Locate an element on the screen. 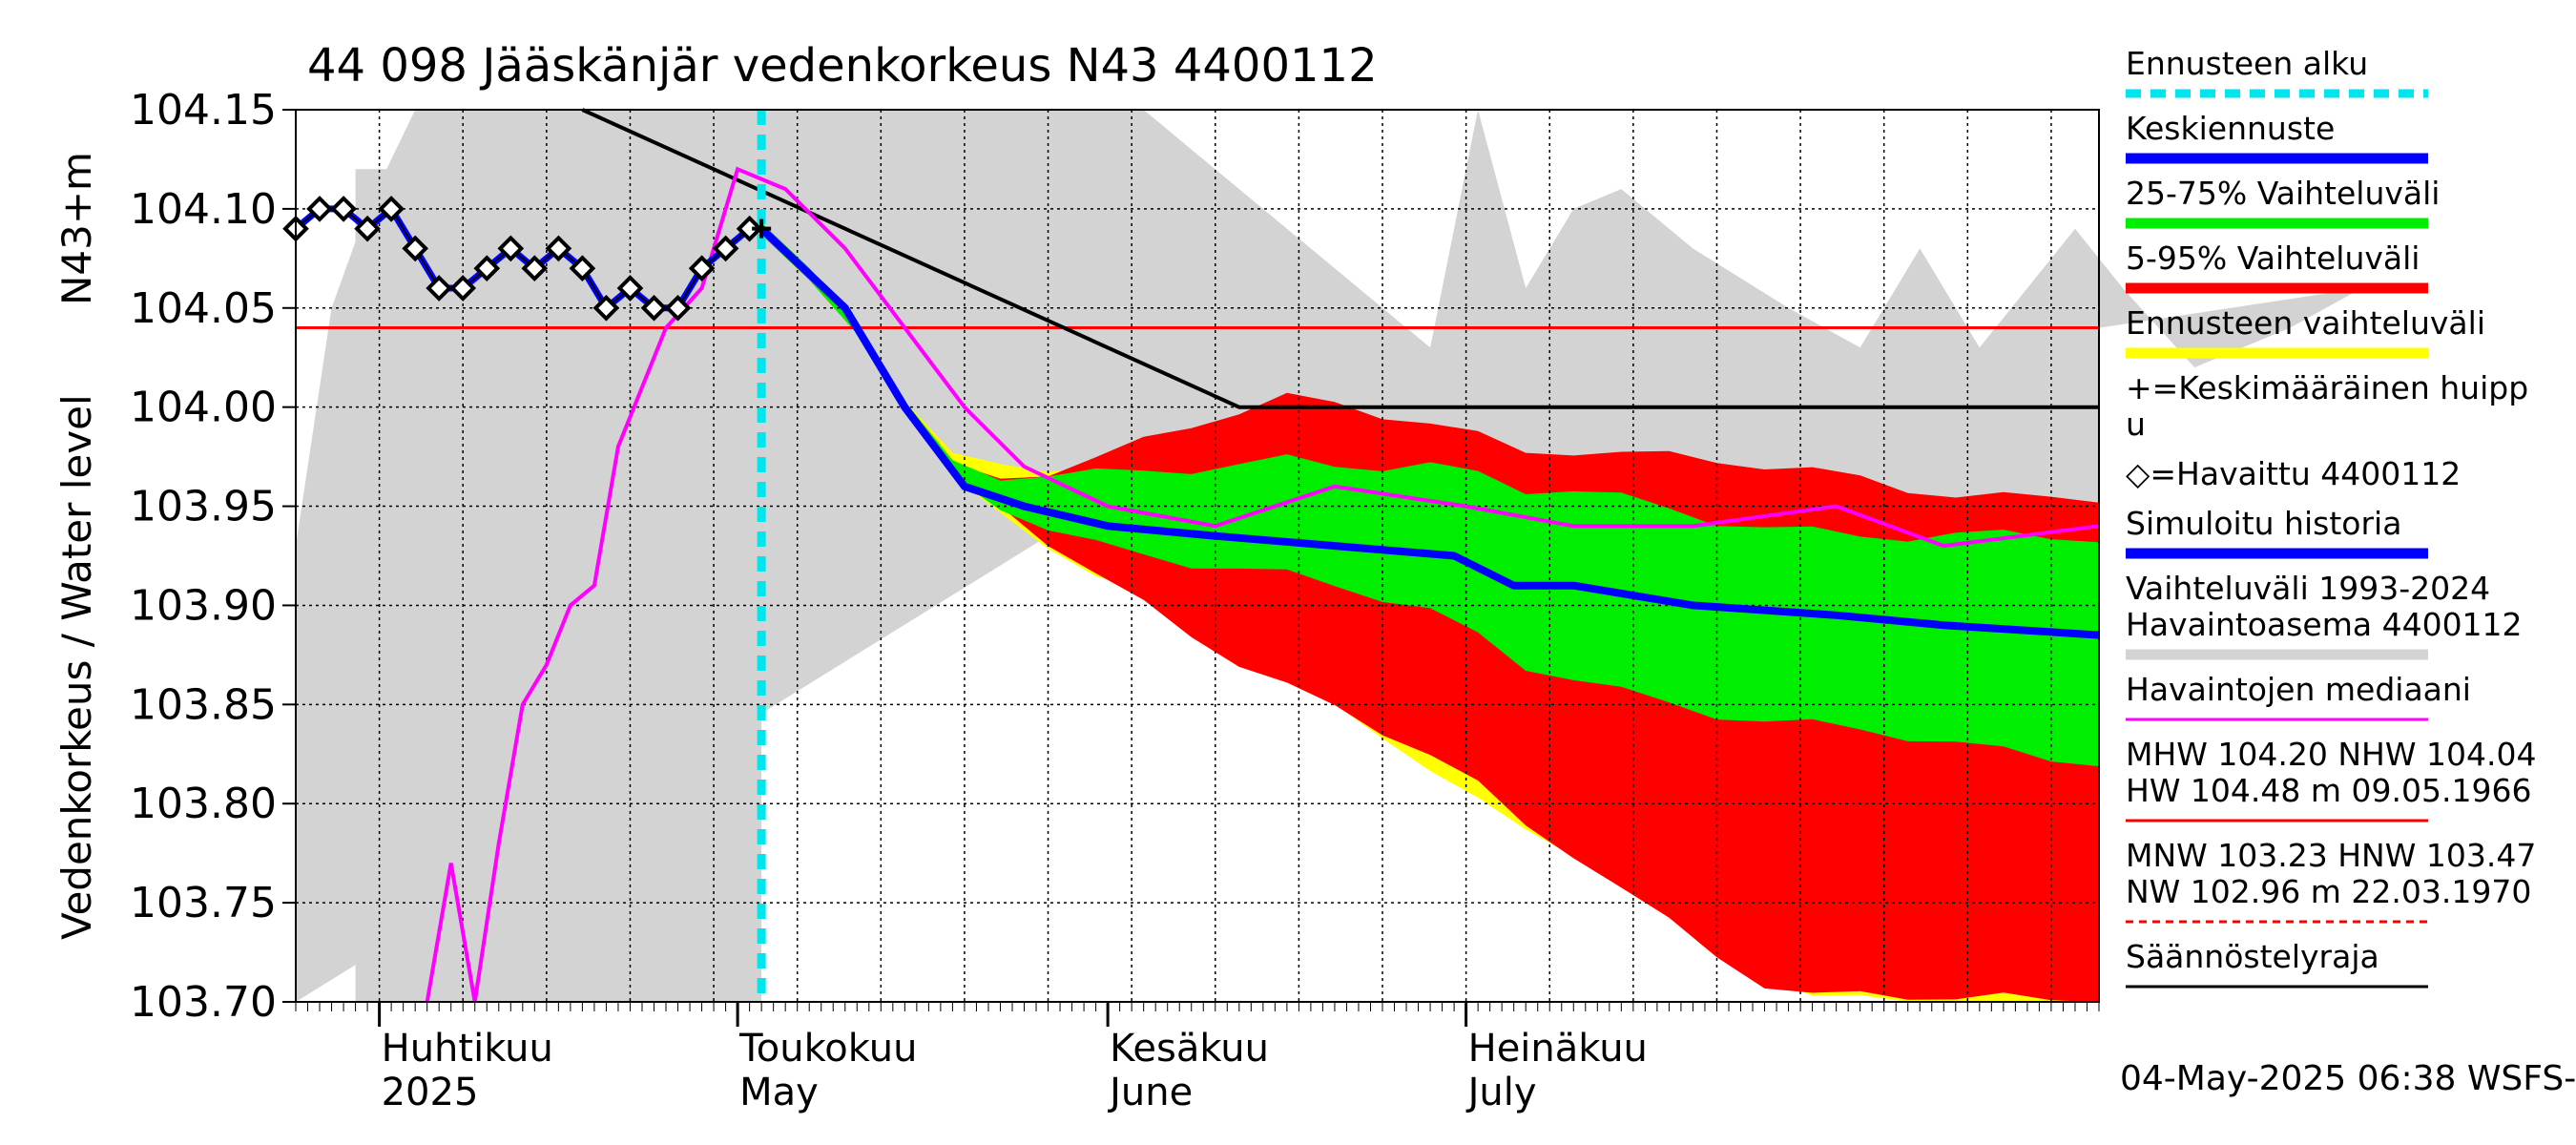  observed-markers is located at coordinates (527, 259).